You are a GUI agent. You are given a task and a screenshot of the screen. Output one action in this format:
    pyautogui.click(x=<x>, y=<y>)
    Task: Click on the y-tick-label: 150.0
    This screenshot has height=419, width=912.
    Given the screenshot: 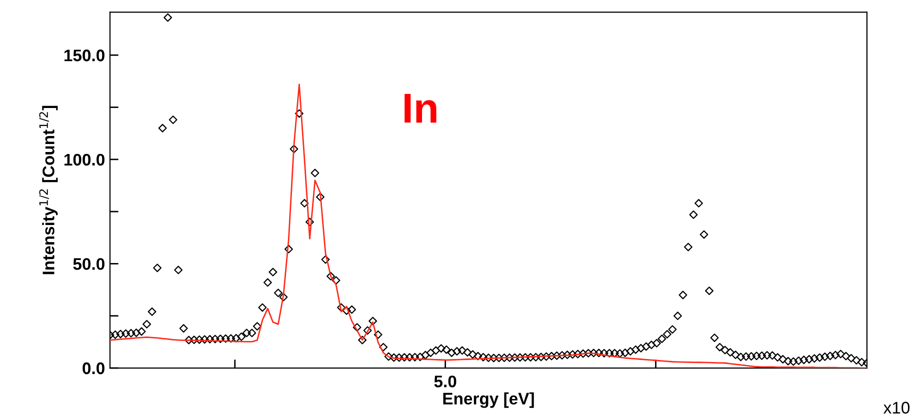 What is the action you would take?
    pyautogui.click(x=84, y=56)
    